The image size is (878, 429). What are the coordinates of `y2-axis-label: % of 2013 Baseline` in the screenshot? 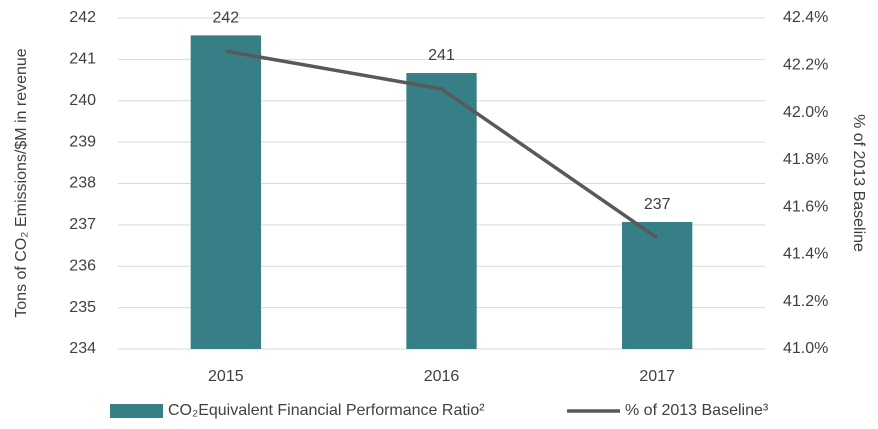 It's located at (858, 183).